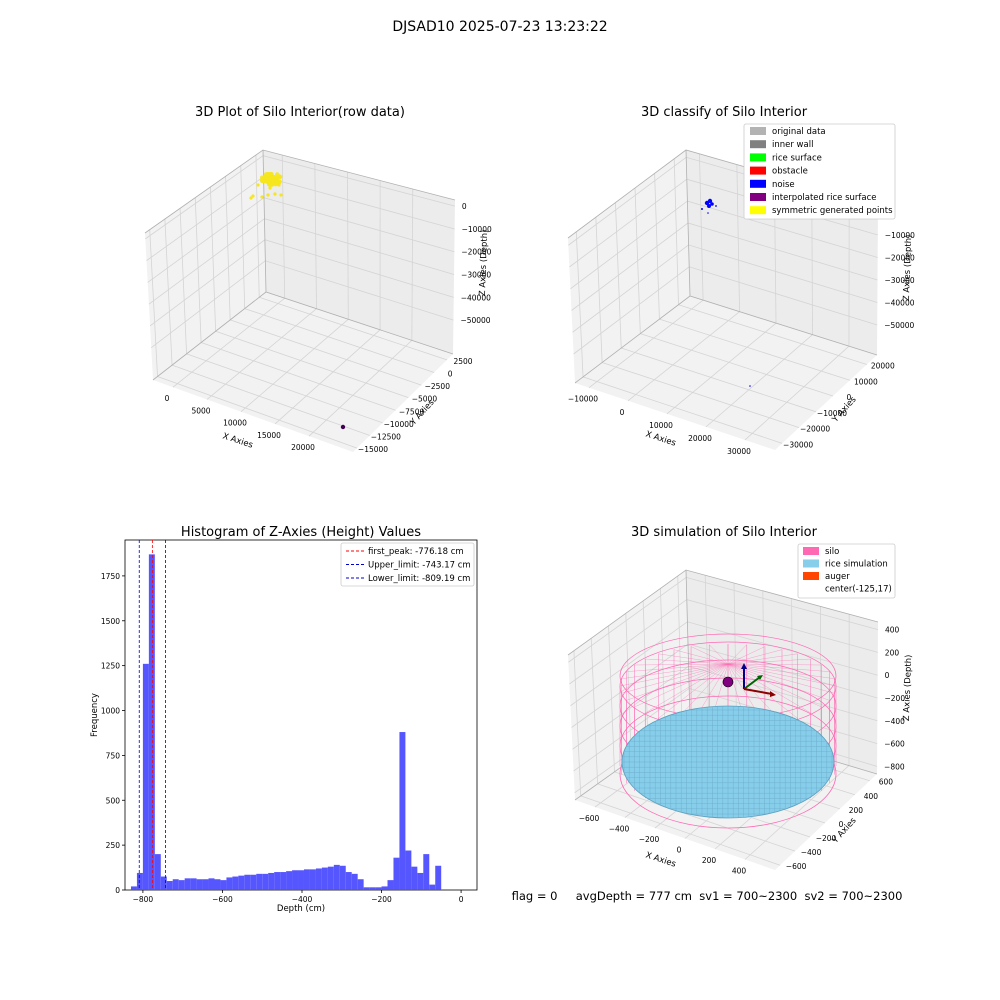 The height and width of the screenshot is (1000, 1000). Describe the element at coordinates (240, 423) in the screenshot. I see `panel1-x-ticks: 0 5000 10000 15000 20000` at that location.